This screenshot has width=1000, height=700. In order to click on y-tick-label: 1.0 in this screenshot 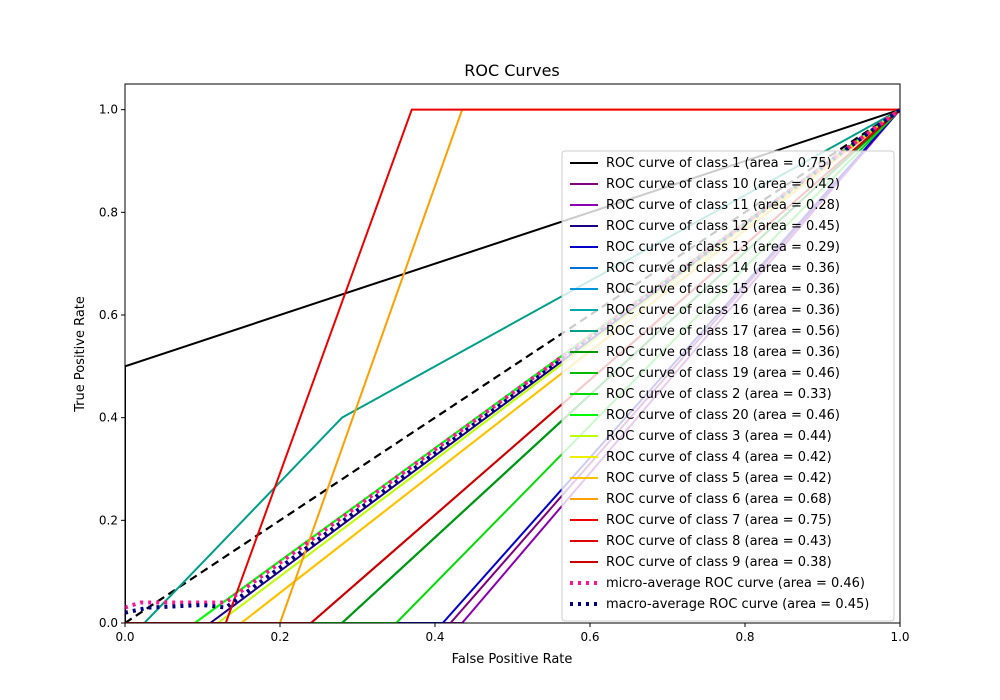, I will do `click(108, 110)`.